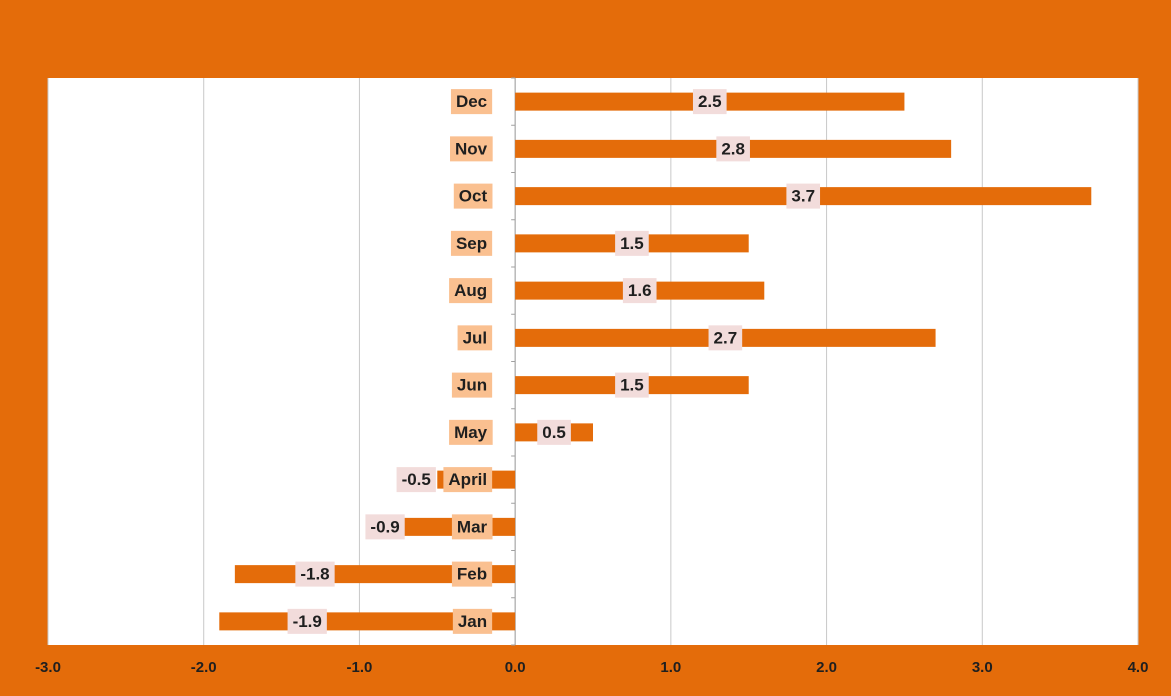 This screenshot has width=1171, height=696. Describe the element at coordinates (359, 667) in the screenshot. I see `x-tick-label: -1.0` at that location.